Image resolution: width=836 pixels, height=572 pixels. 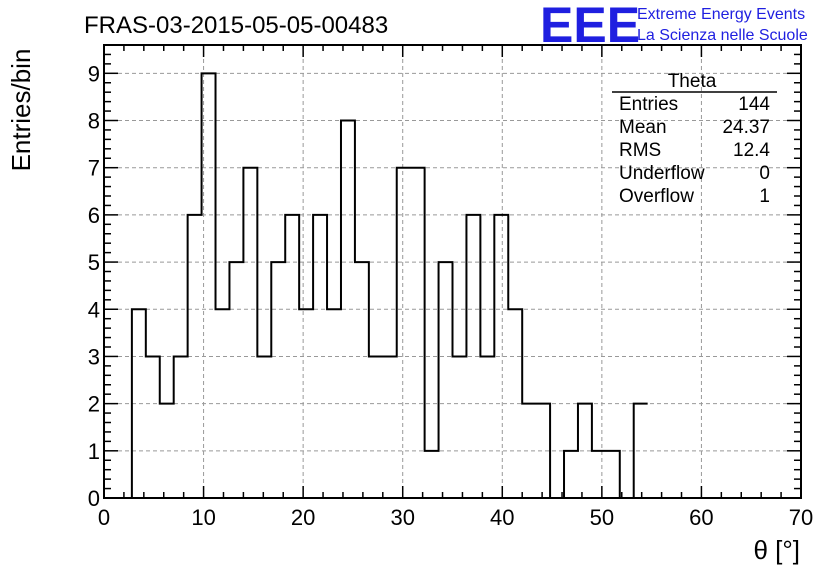 I want to click on x-tick-label: 70, so click(x=801, y=517).